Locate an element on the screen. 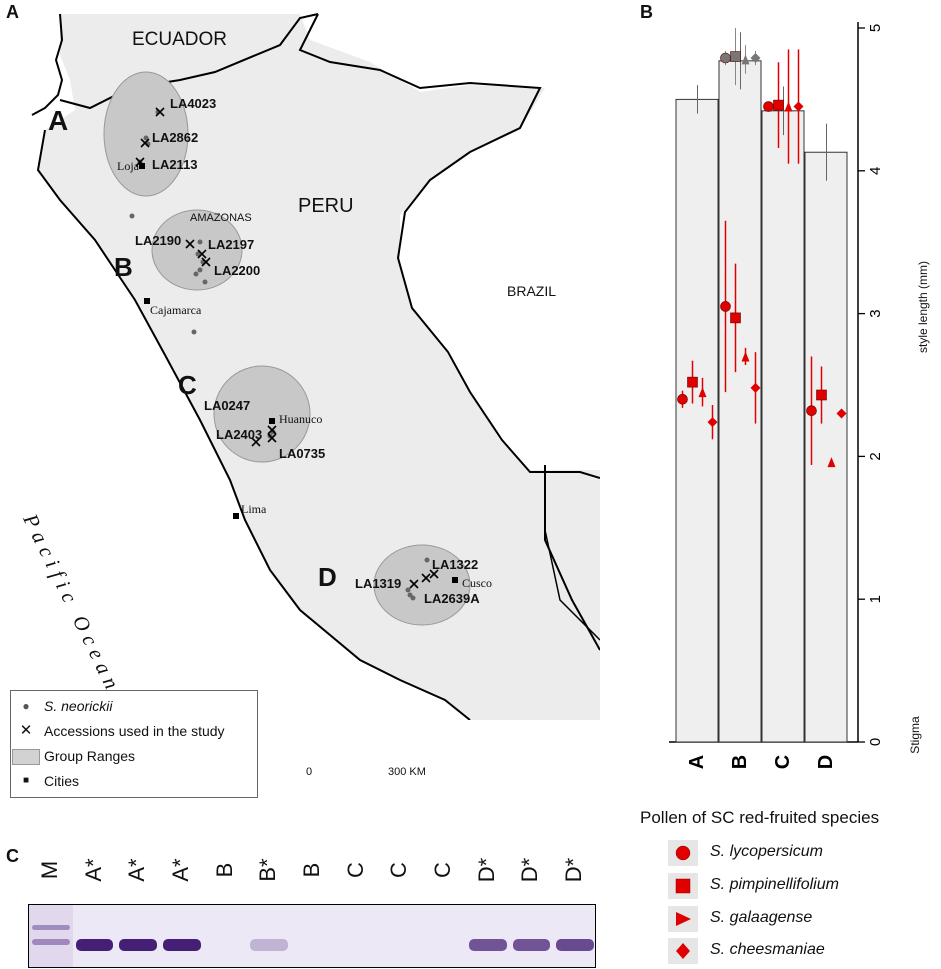  pollen-legend-item: S. galaagense is located at coordinates (761, 917).